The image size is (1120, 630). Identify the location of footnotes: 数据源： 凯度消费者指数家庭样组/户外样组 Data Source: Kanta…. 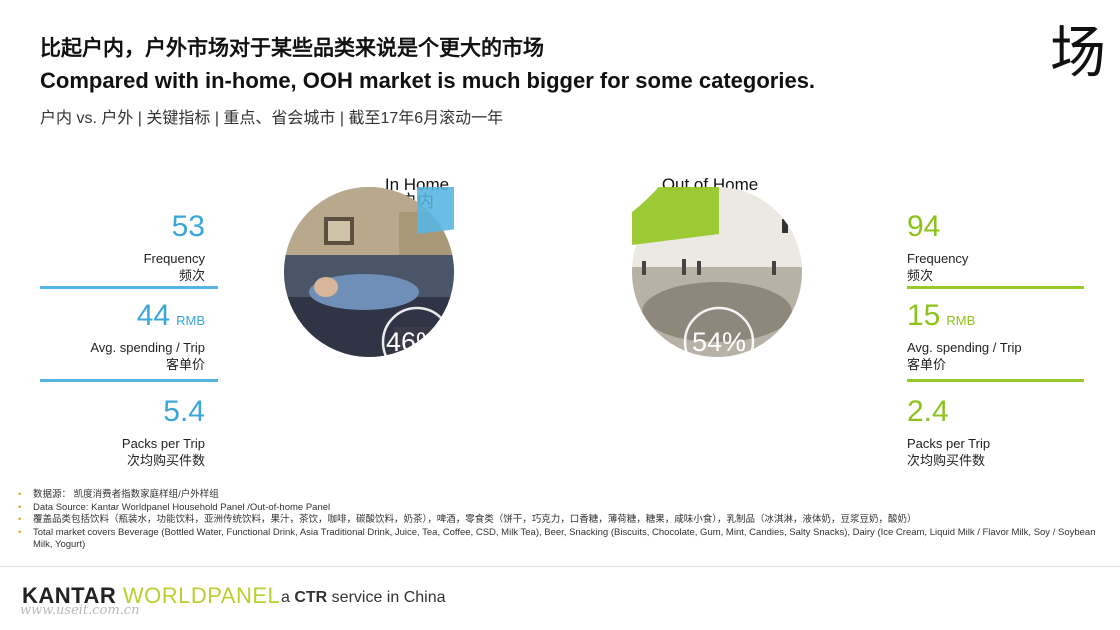
(558, 520).